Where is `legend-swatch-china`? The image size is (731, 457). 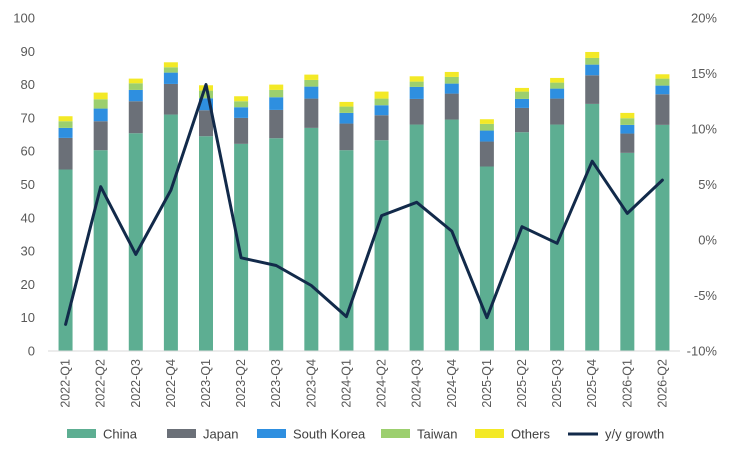
legend-swatch-china is located at coordinates (81, 433).